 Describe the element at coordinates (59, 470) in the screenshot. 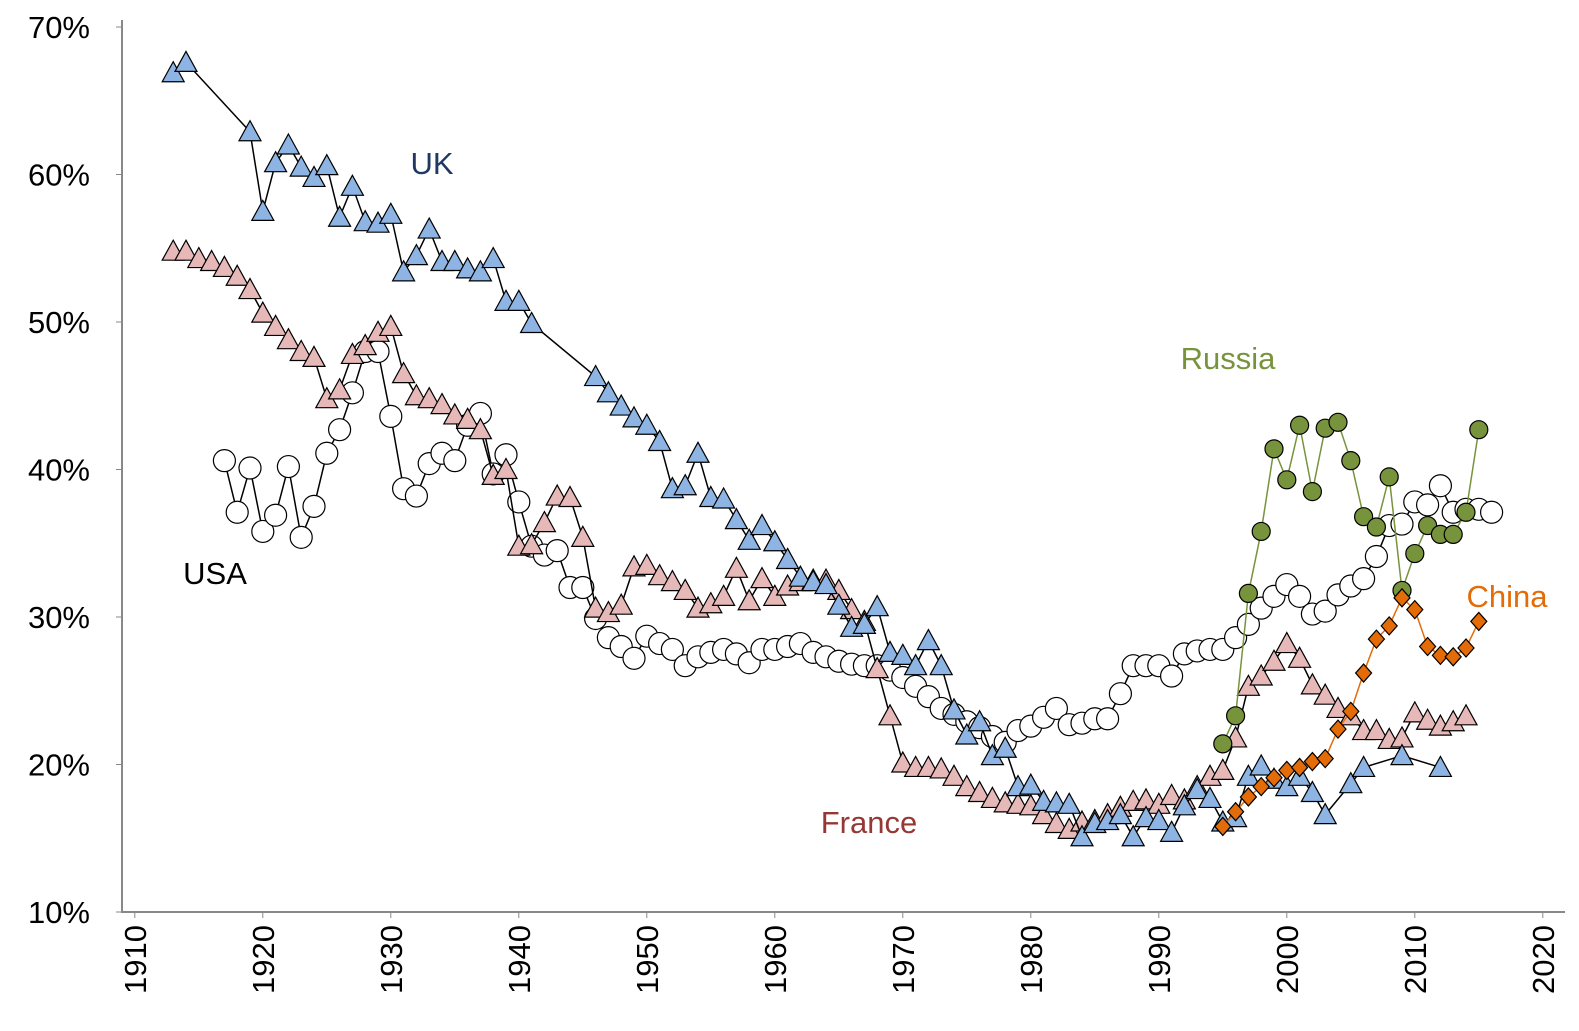

I see `y-tick-label: 40%` at that location.